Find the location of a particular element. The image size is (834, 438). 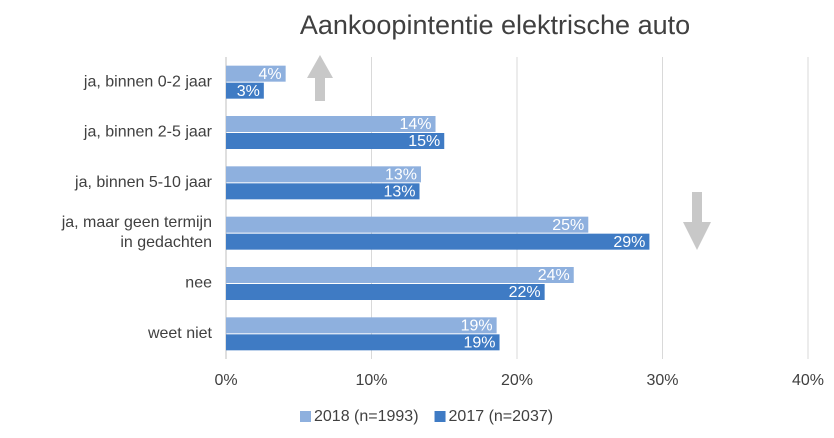

value-label: 25% is located at coordinates (568, 225).